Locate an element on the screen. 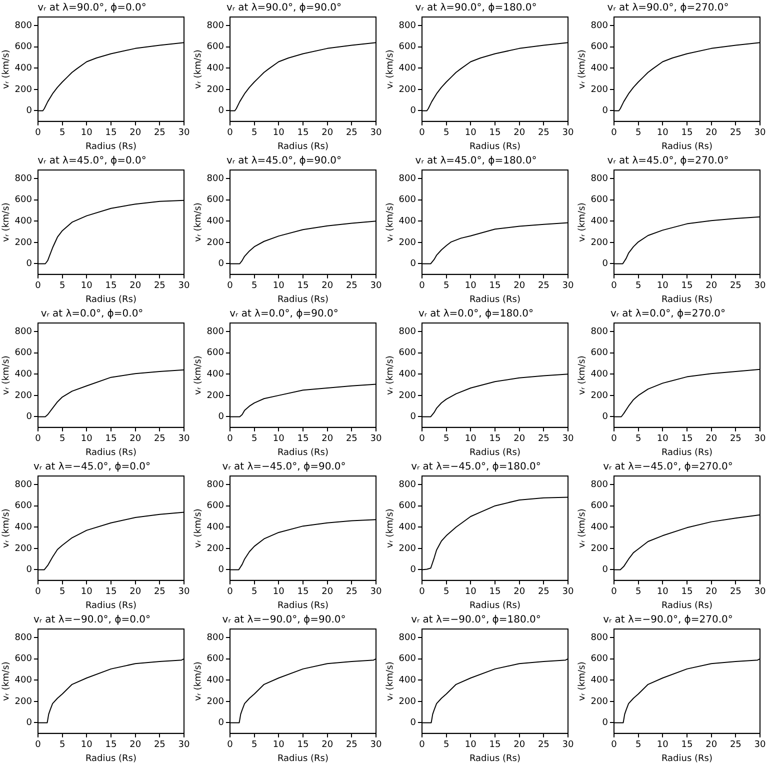  chart-title: vᵣ at λ=0.0°, ϕ=180.0° is located at coordinates (476, 314).